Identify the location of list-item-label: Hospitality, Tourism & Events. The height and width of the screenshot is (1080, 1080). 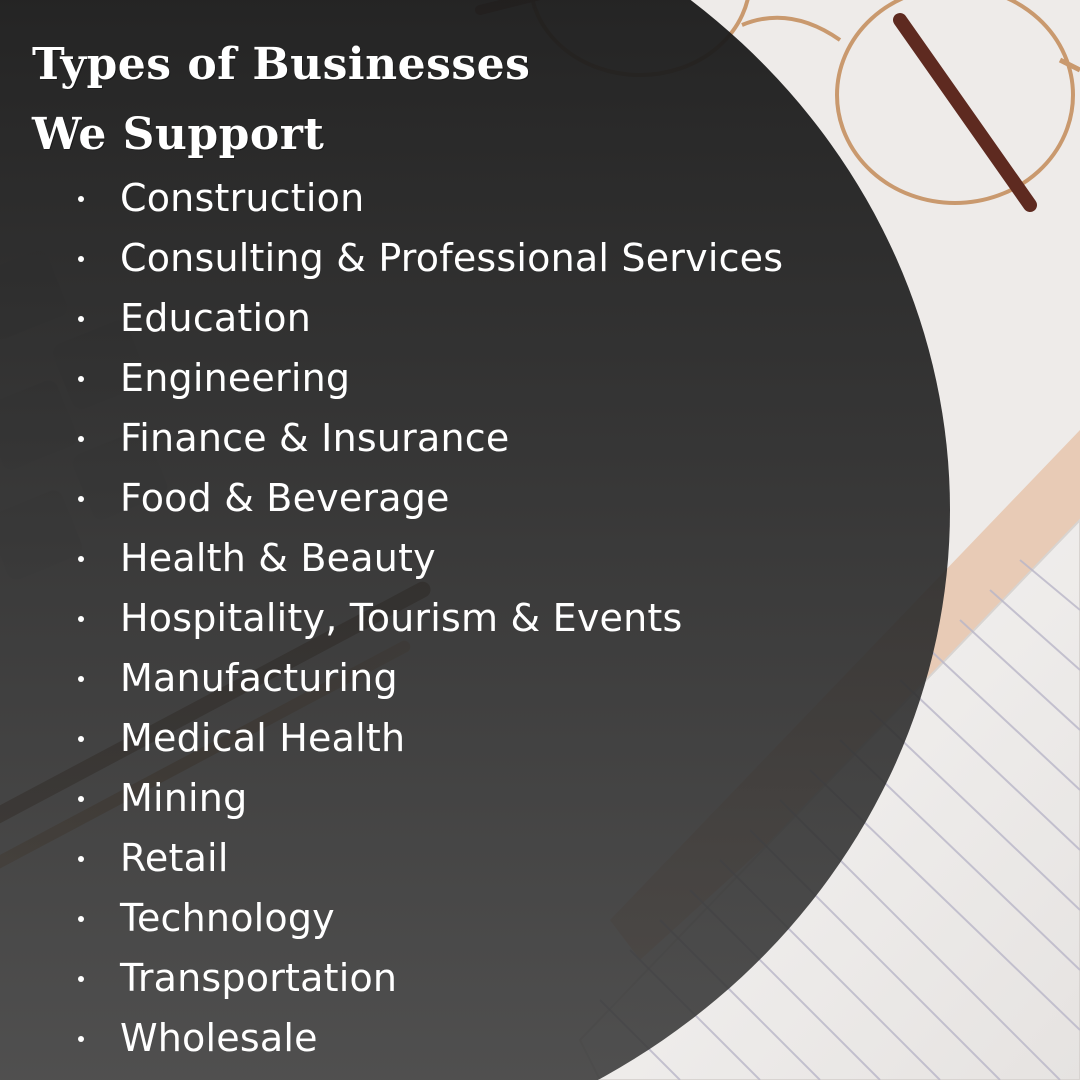
(401, 618).